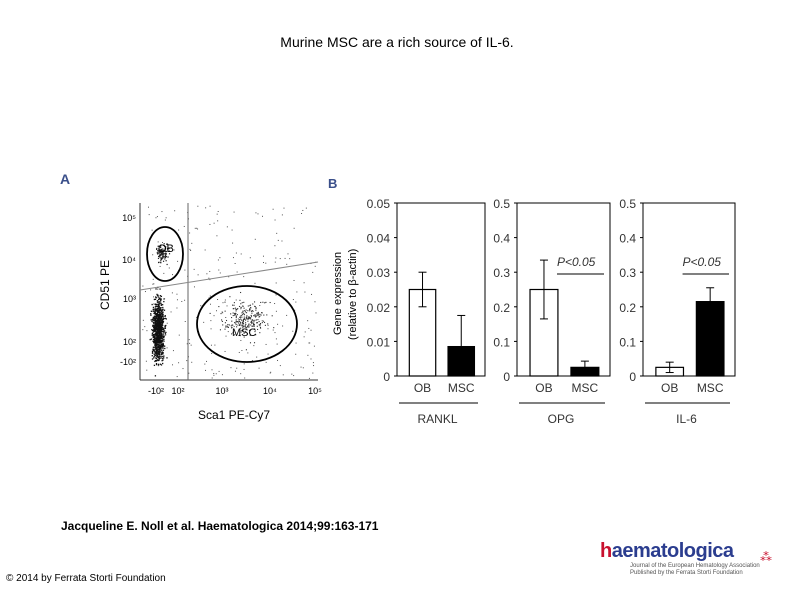 This screenshot has width=794, height=595. What do you see at coordinates (585, 371) in the screenshot?
I see `bar-msc` at bounding box center [585, 371].